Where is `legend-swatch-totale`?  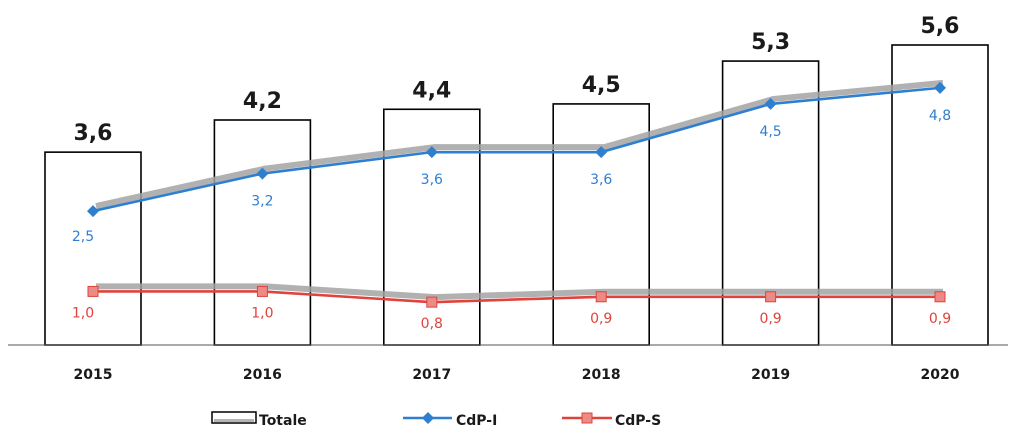
legend-swatch-totale is located at coordinates (234, 417).